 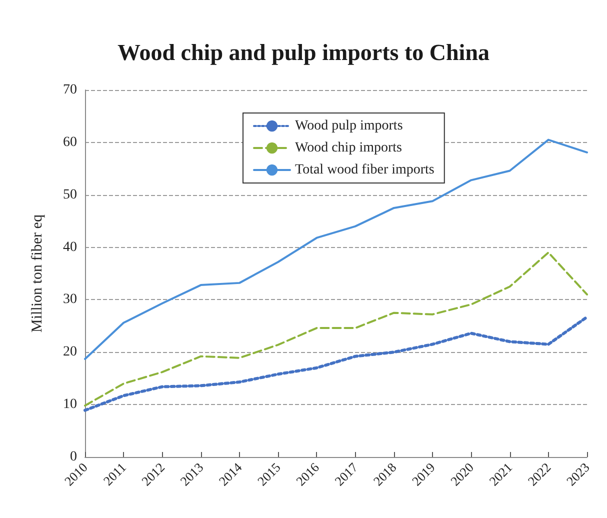 I want to click on y-tick-label: 0, so click(x=73, y=457).